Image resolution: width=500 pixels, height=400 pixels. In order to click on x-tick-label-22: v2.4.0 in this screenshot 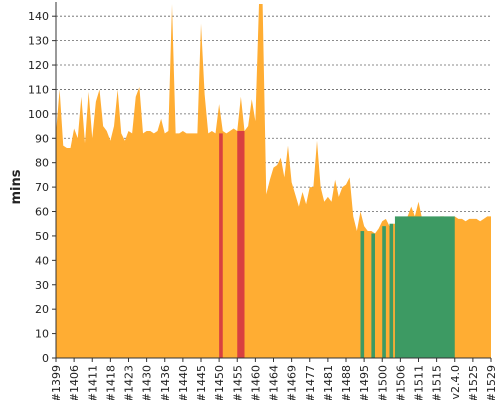, I will do `click(455, 382)`.